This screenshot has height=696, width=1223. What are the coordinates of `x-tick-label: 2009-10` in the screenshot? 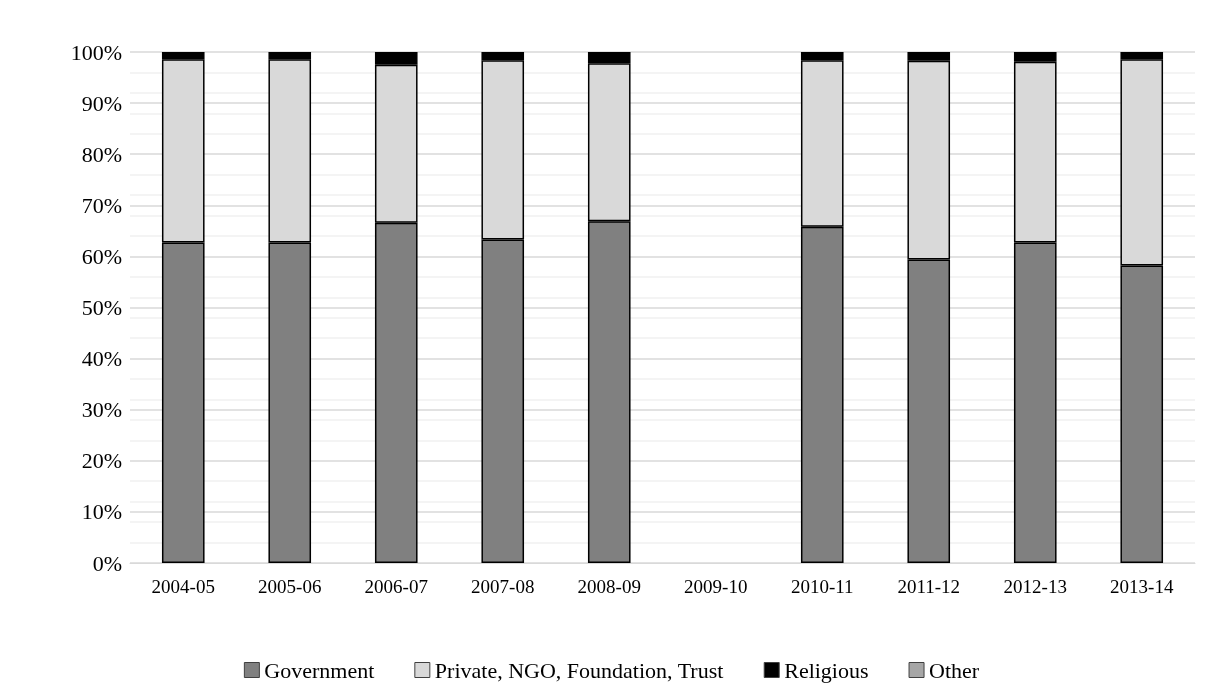 It's located at (716, 586).